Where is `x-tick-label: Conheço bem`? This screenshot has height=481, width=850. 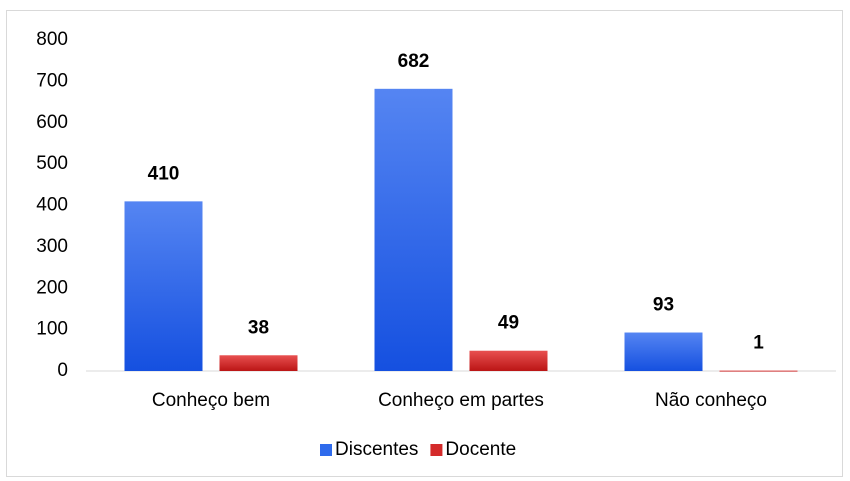 x-tick-label: Conheço bem is located at coordinates (211, 400).